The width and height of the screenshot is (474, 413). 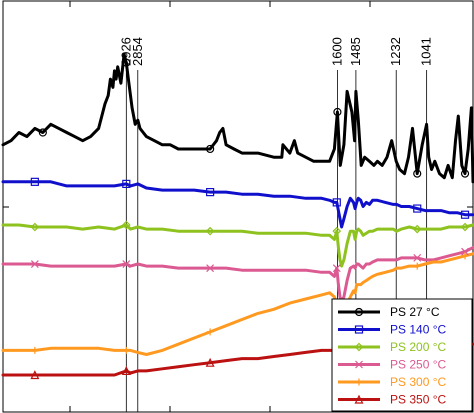 What do you see at coordinates (418, 330) in the screenshot?
I see `legend-label-1: PS 140 °C` at bounding box center [418, 330].